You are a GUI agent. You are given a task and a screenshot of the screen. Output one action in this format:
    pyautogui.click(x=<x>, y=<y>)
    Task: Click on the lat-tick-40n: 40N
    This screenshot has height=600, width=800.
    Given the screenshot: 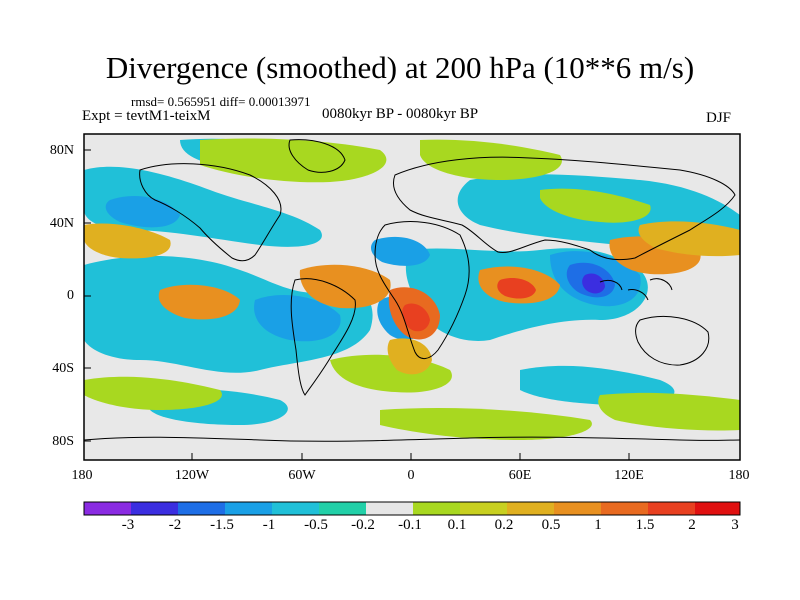 What is the action you would take?
    pyautogui.click(x=61, y=223)
    